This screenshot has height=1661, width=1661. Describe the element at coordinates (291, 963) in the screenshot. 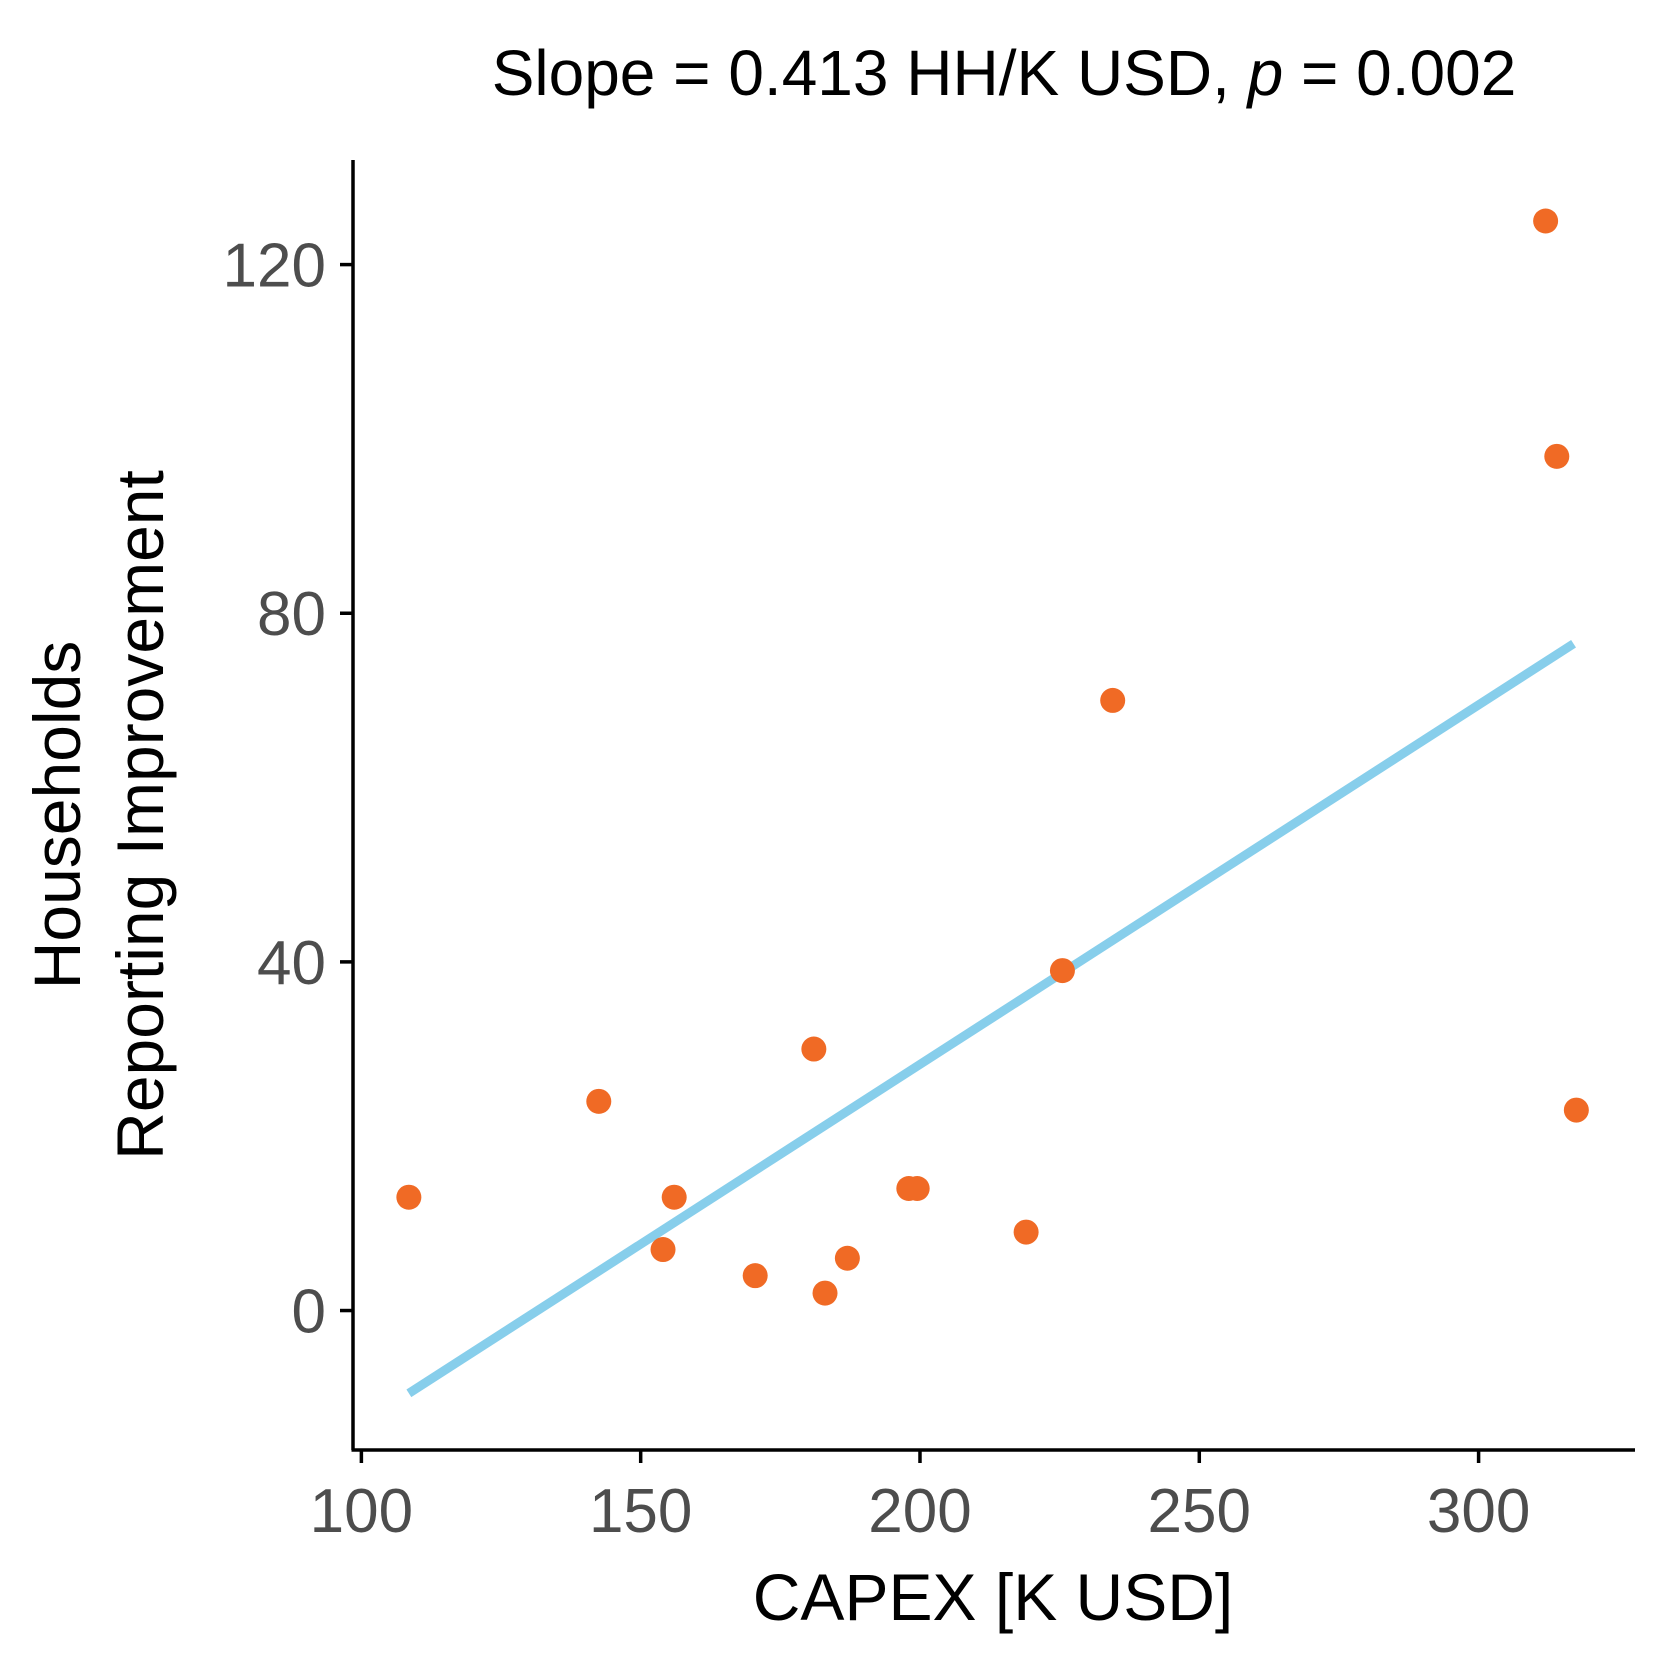

I see `y-tick-label: 40` at that location.